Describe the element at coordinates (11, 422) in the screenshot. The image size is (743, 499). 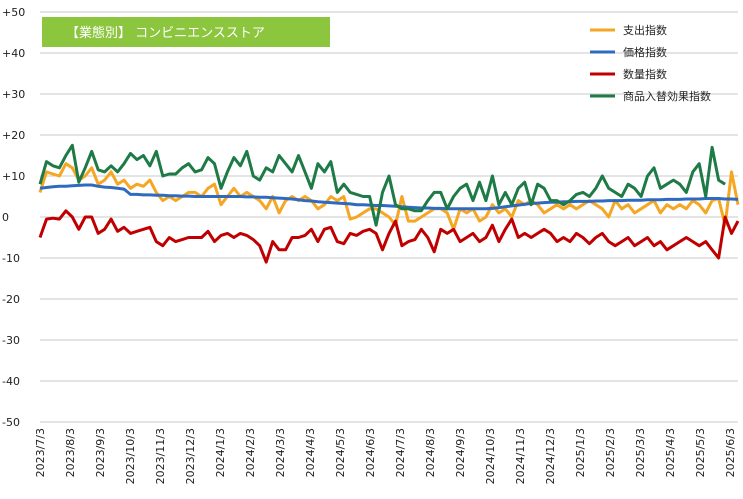
I see `y-tick-label: -50` at that location.